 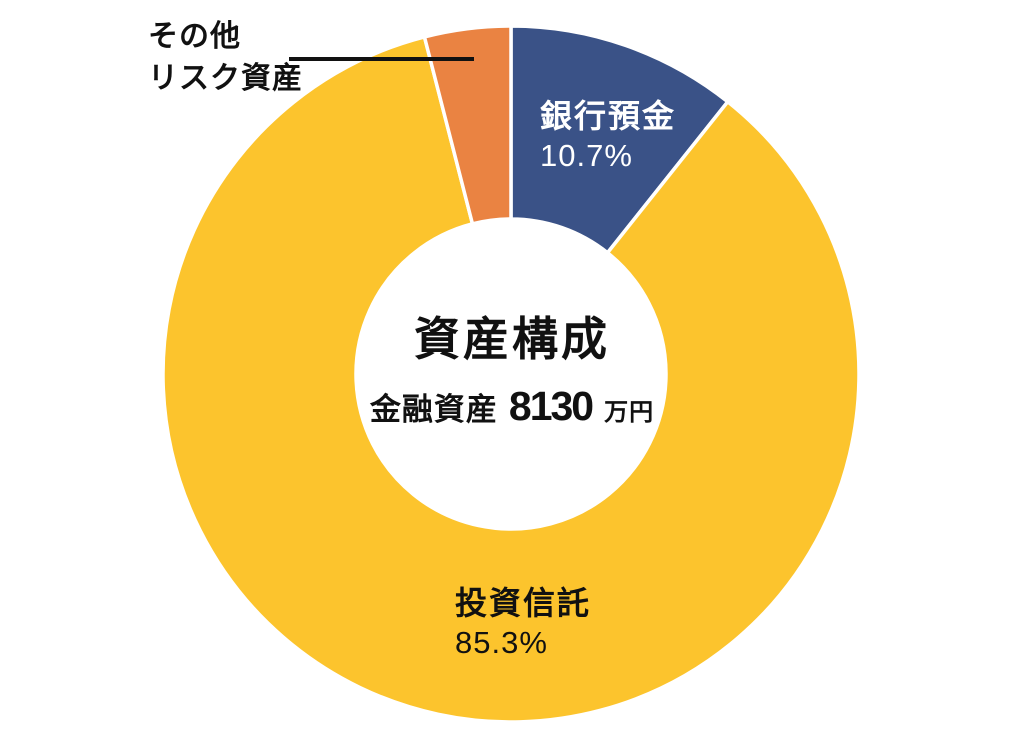 What do you see at coordinates (467, 125) in the screenshot?
I see `donut-slice-other-risk-assets` at bounding box center [467, 125].